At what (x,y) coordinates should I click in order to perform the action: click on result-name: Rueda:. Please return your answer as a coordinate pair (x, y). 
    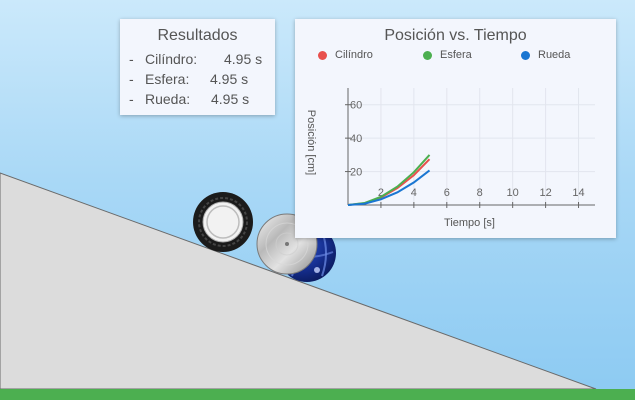
    Looking at the image, I should click on (168, 99).